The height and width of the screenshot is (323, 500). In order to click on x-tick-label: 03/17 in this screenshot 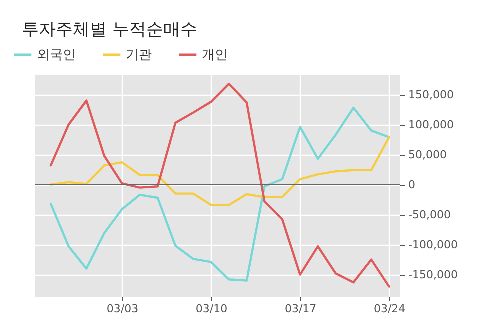, I will do `click(300, 309)`.